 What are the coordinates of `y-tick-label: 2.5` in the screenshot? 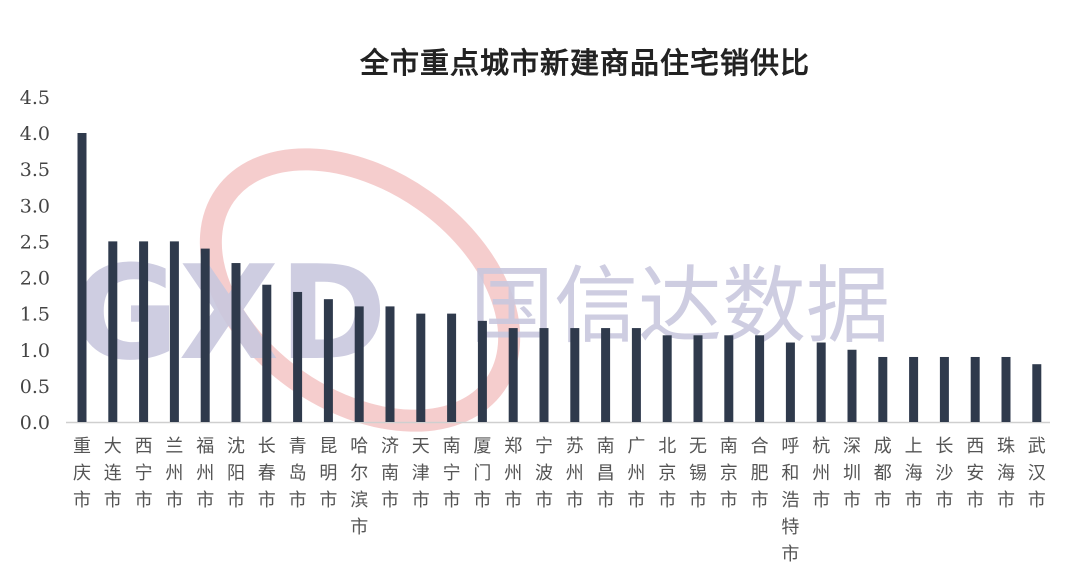 It's located at (35, 242).